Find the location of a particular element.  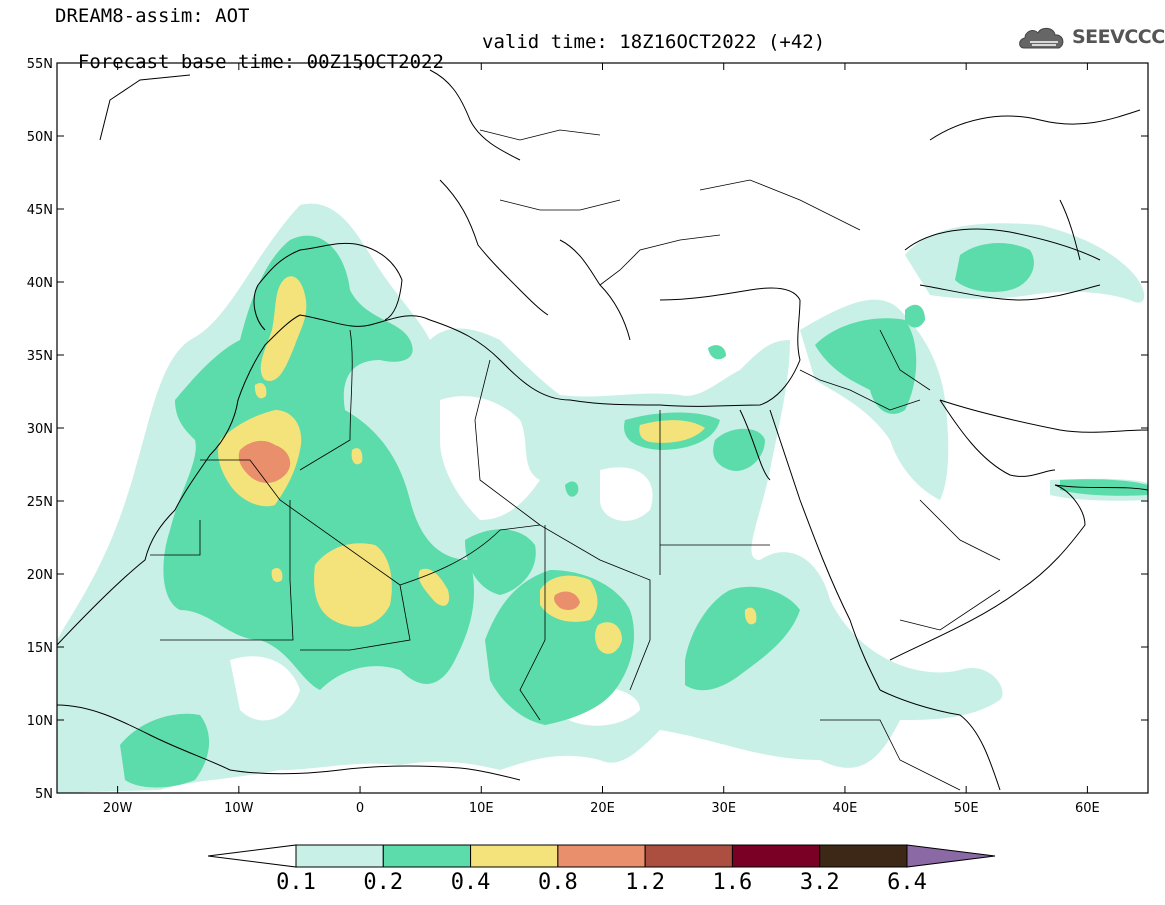

lat-tick-label: 40N is located at coordinates (40, 283).